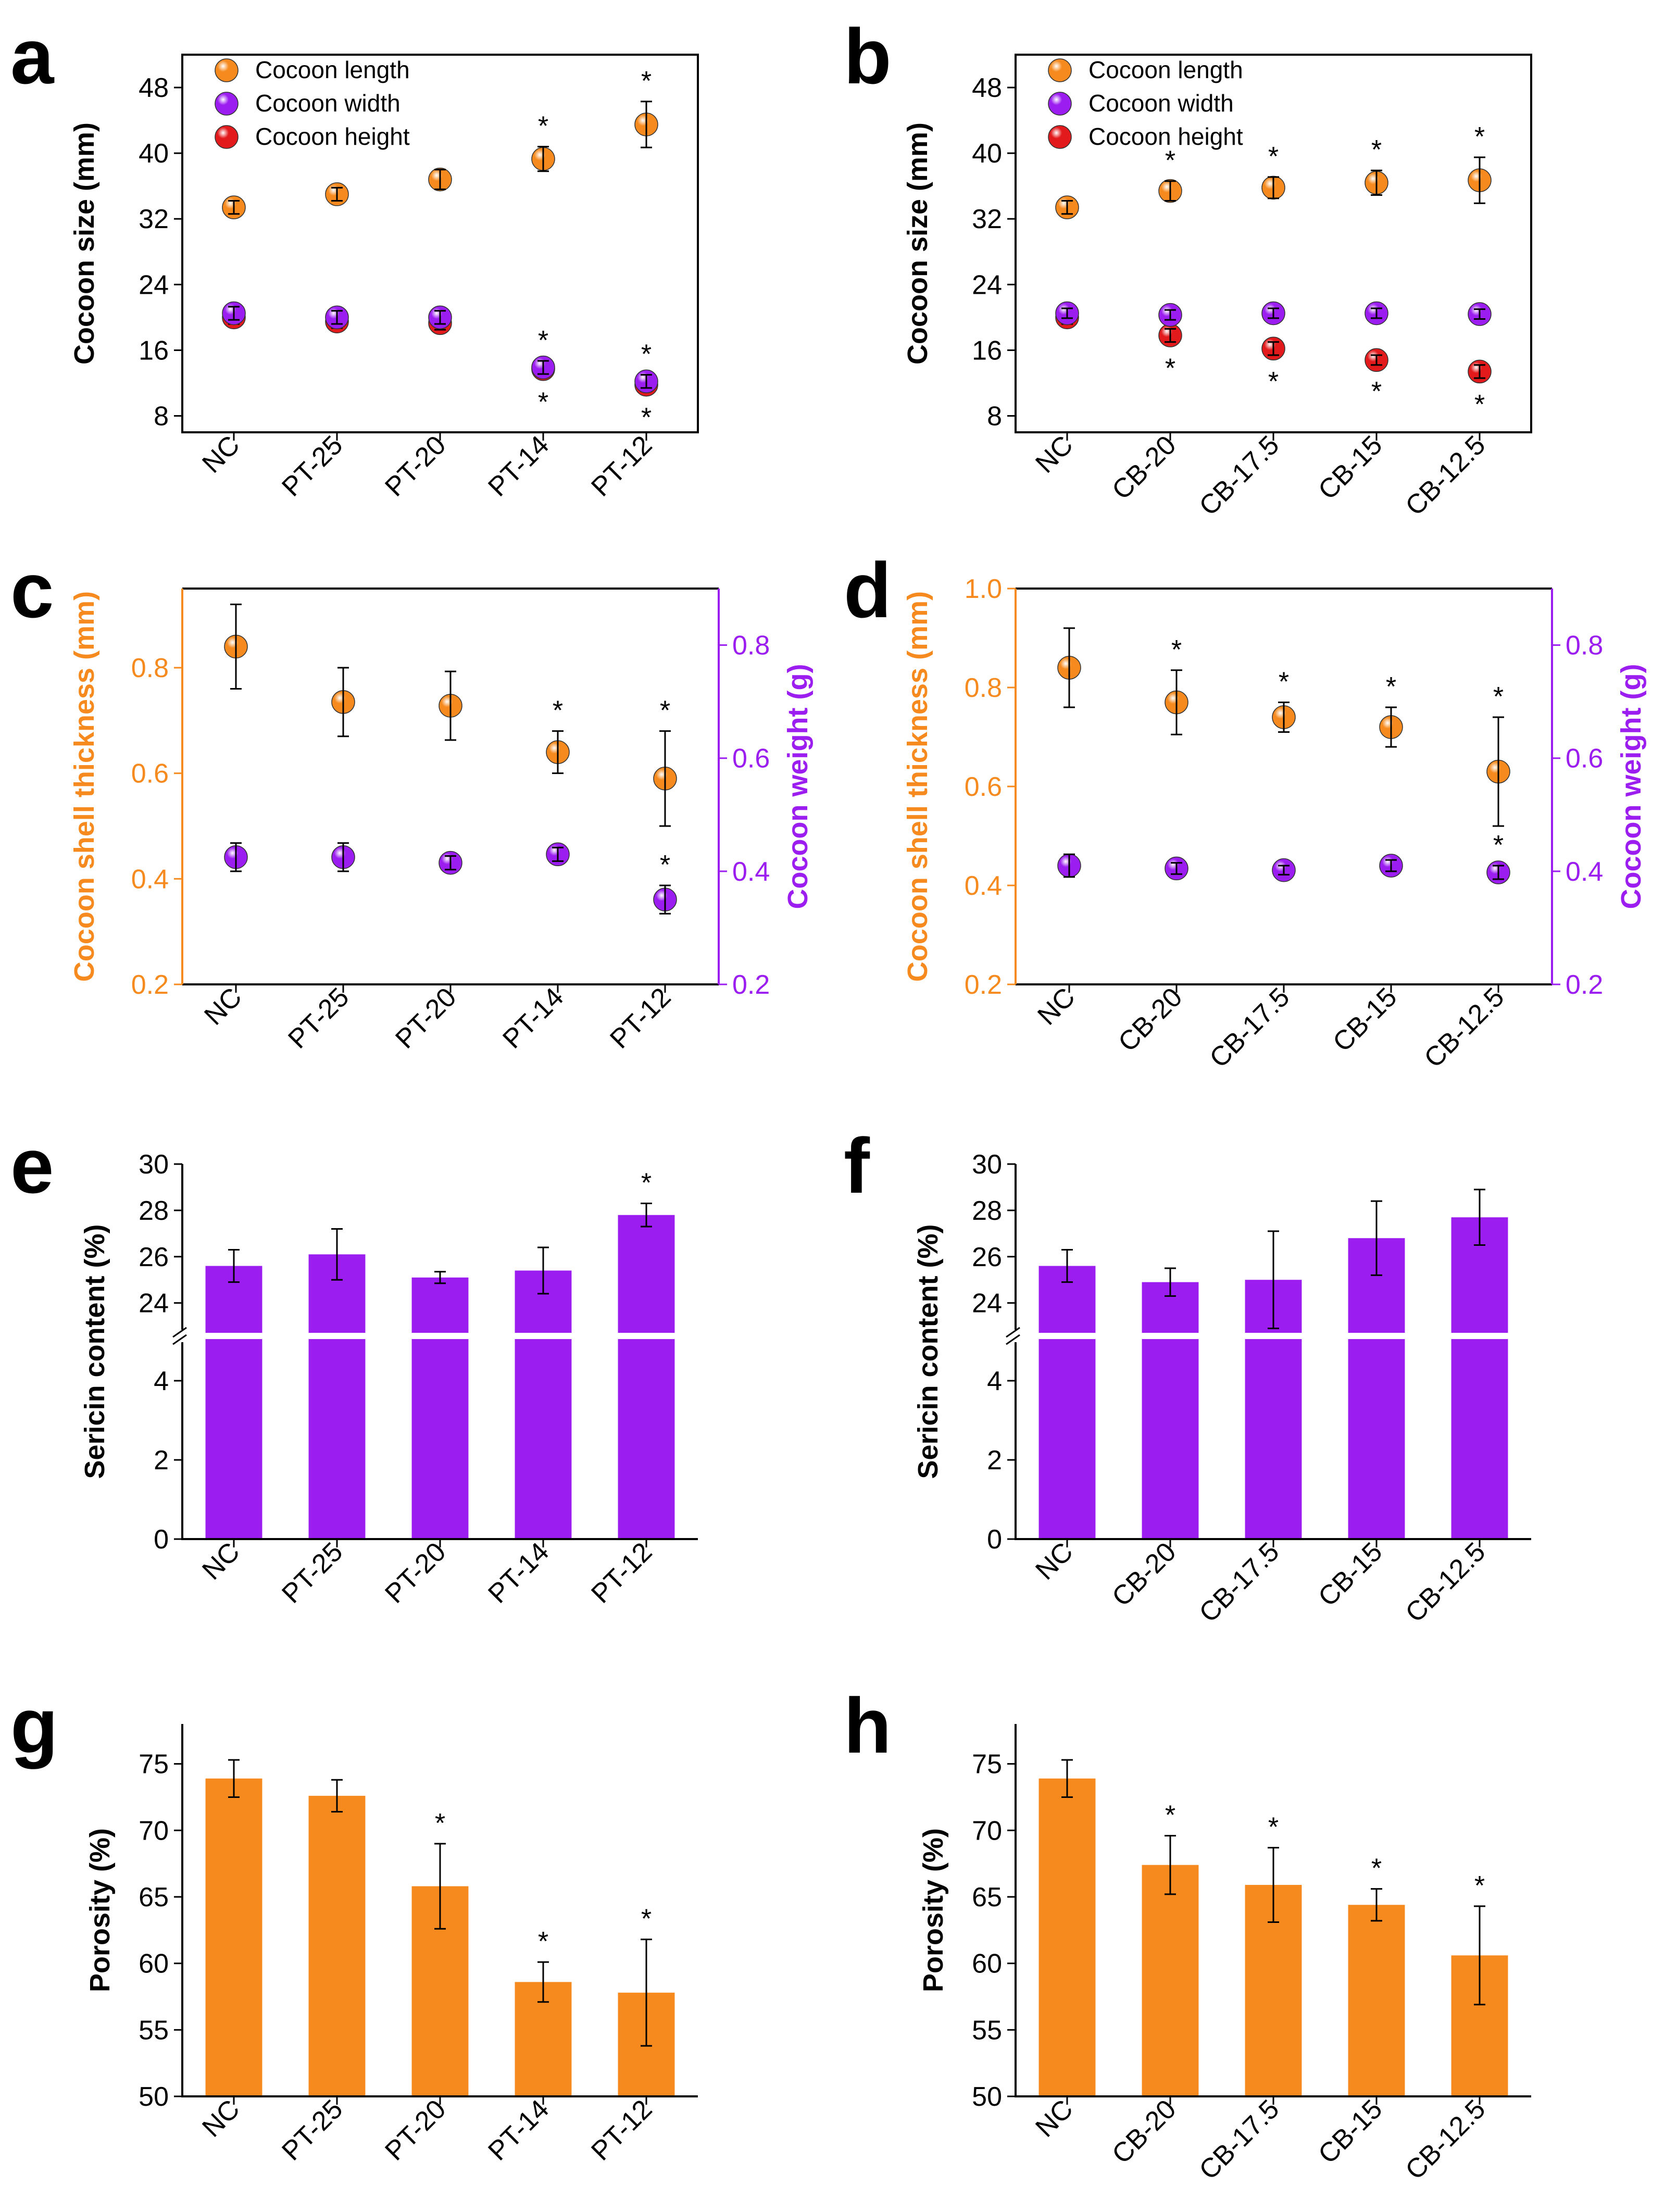 Image resolution: width=1677 pixels, height=2212 pixels. I want to click on y-tick-label: 50, so click(987, 2097).